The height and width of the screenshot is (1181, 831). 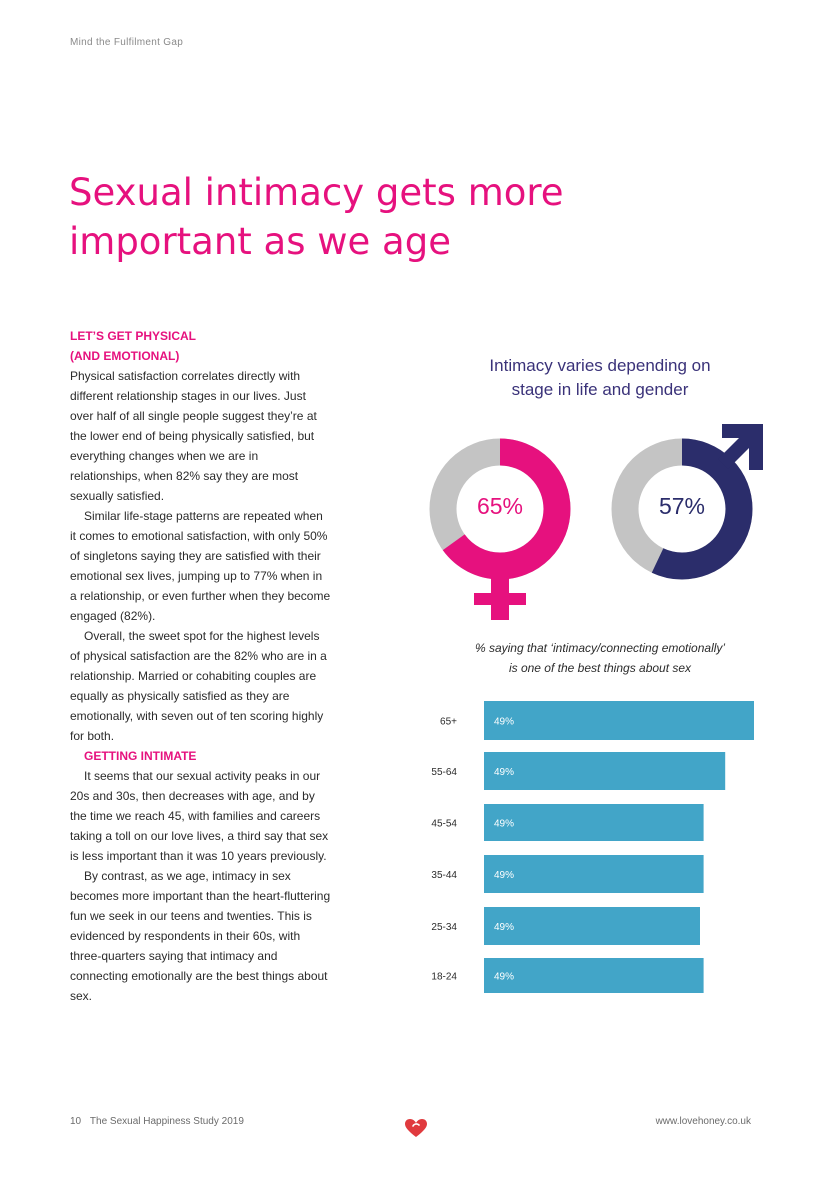 What do you see at coordinates (600, 668) in the screenshot?
I see `chart-caption-line: is one of the best things about sex` at bounding box center [600, 668].